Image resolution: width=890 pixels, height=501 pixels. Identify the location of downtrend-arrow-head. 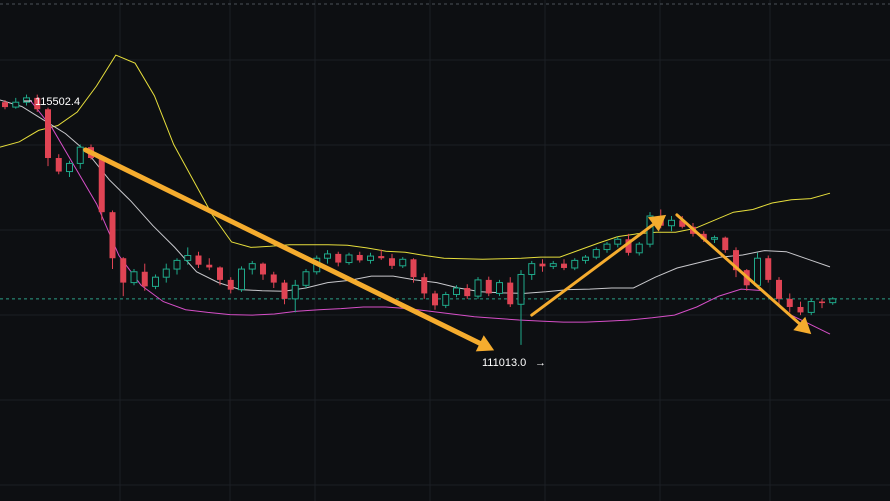
(485, 343).